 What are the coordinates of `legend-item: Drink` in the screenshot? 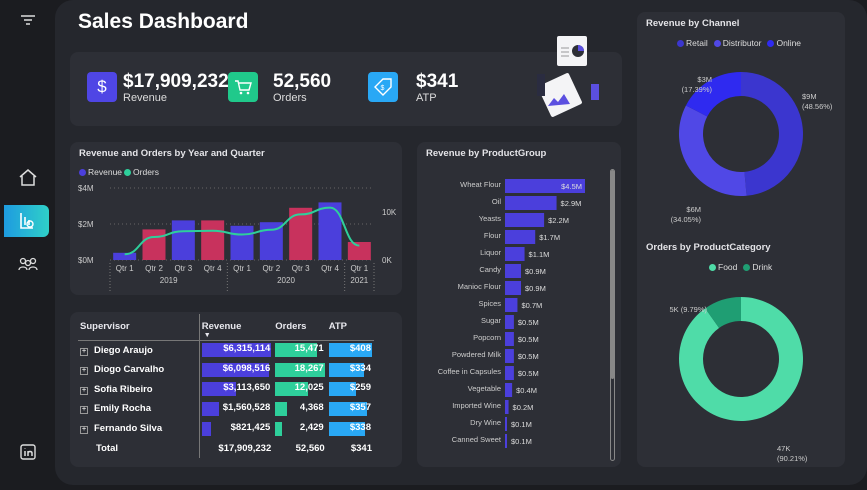 It's located at (757, 267).